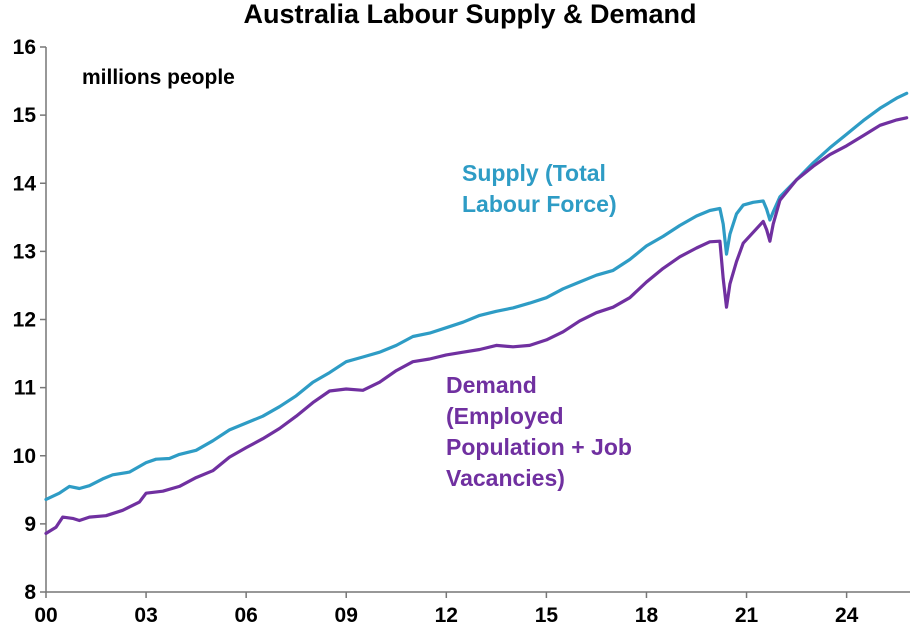 Image resolution: width=917 pixels, height=634 pixels. I want to click on demand-label-line: (Employed, so click(505, 416).